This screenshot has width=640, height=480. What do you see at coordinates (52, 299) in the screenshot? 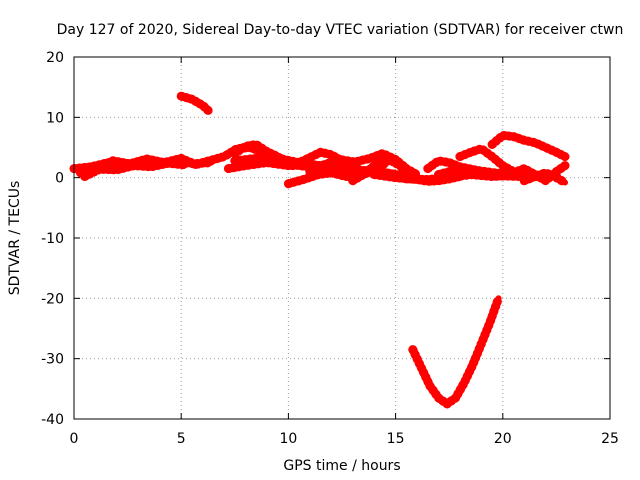
I see `y-tick-label: -20` at bounding box center [52, 299].